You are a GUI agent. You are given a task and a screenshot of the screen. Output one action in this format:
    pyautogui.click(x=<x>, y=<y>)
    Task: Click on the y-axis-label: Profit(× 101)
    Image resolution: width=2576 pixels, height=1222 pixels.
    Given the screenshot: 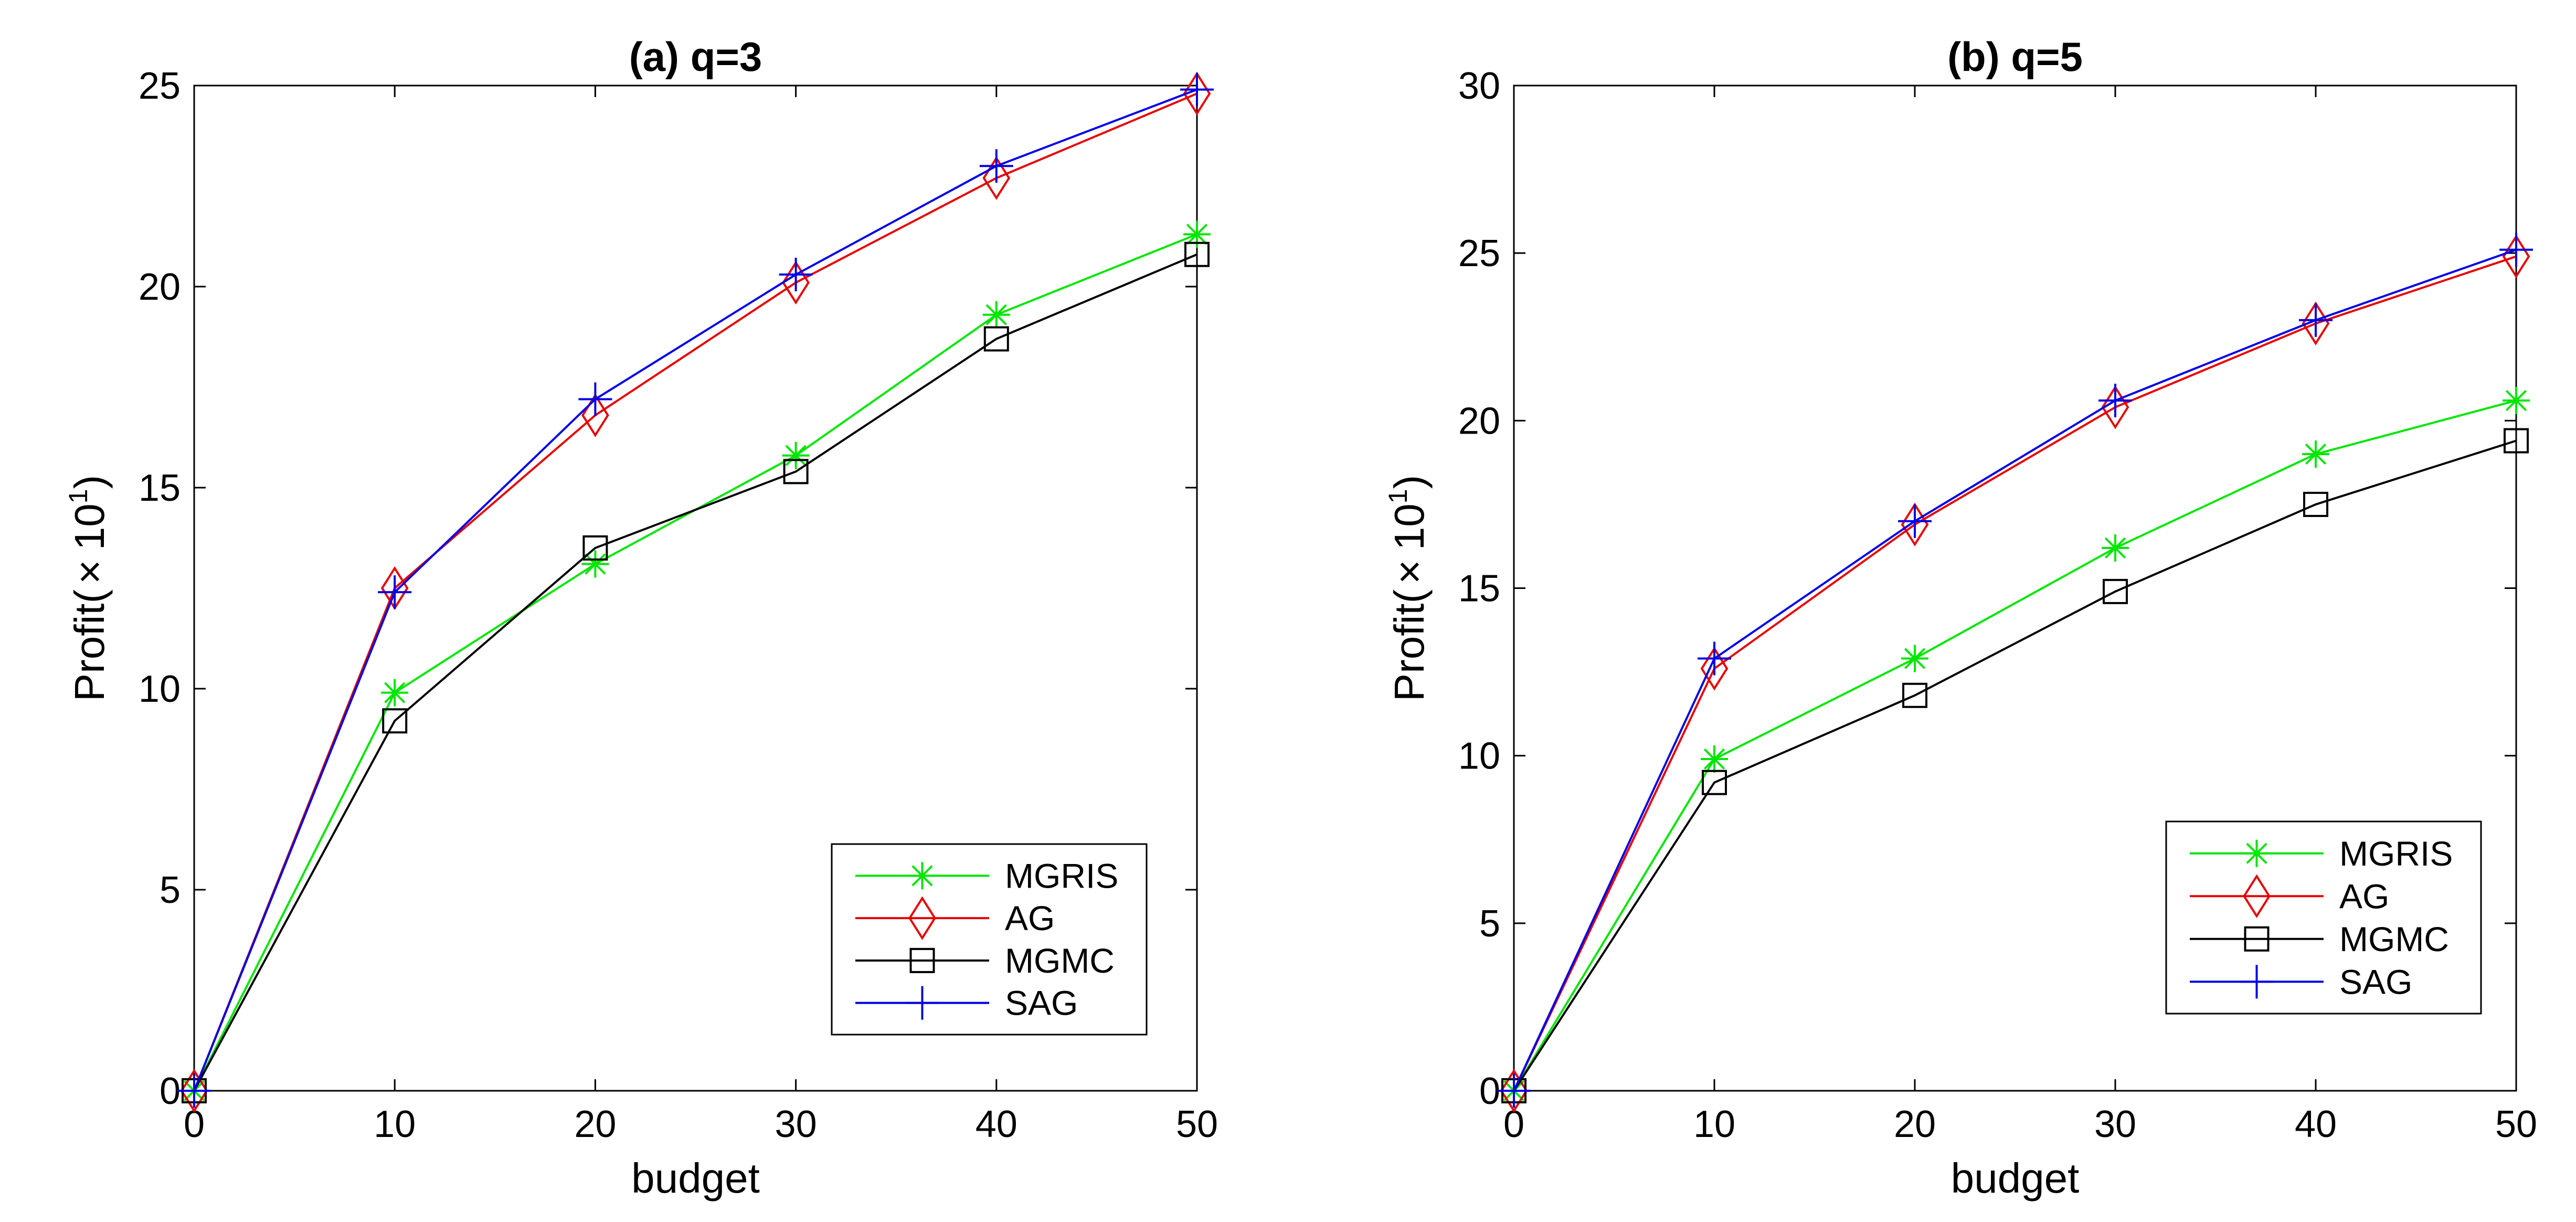 What is the action you would take?
    pyautogui.click(x=1408, y=589)
    